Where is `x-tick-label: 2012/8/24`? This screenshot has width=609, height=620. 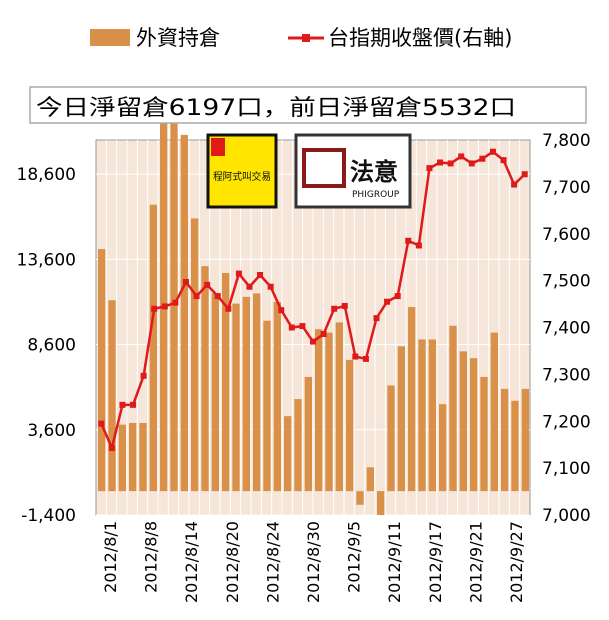
x-tick-label: 2012/8/24 is located at coordinates (272, 562).